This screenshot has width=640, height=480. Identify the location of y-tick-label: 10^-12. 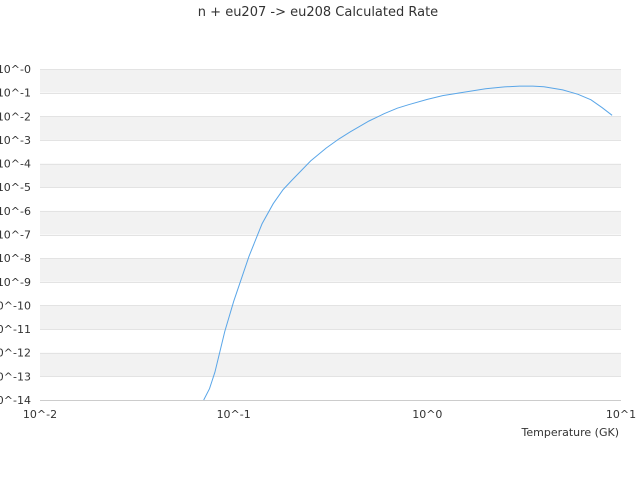
(15, 353).